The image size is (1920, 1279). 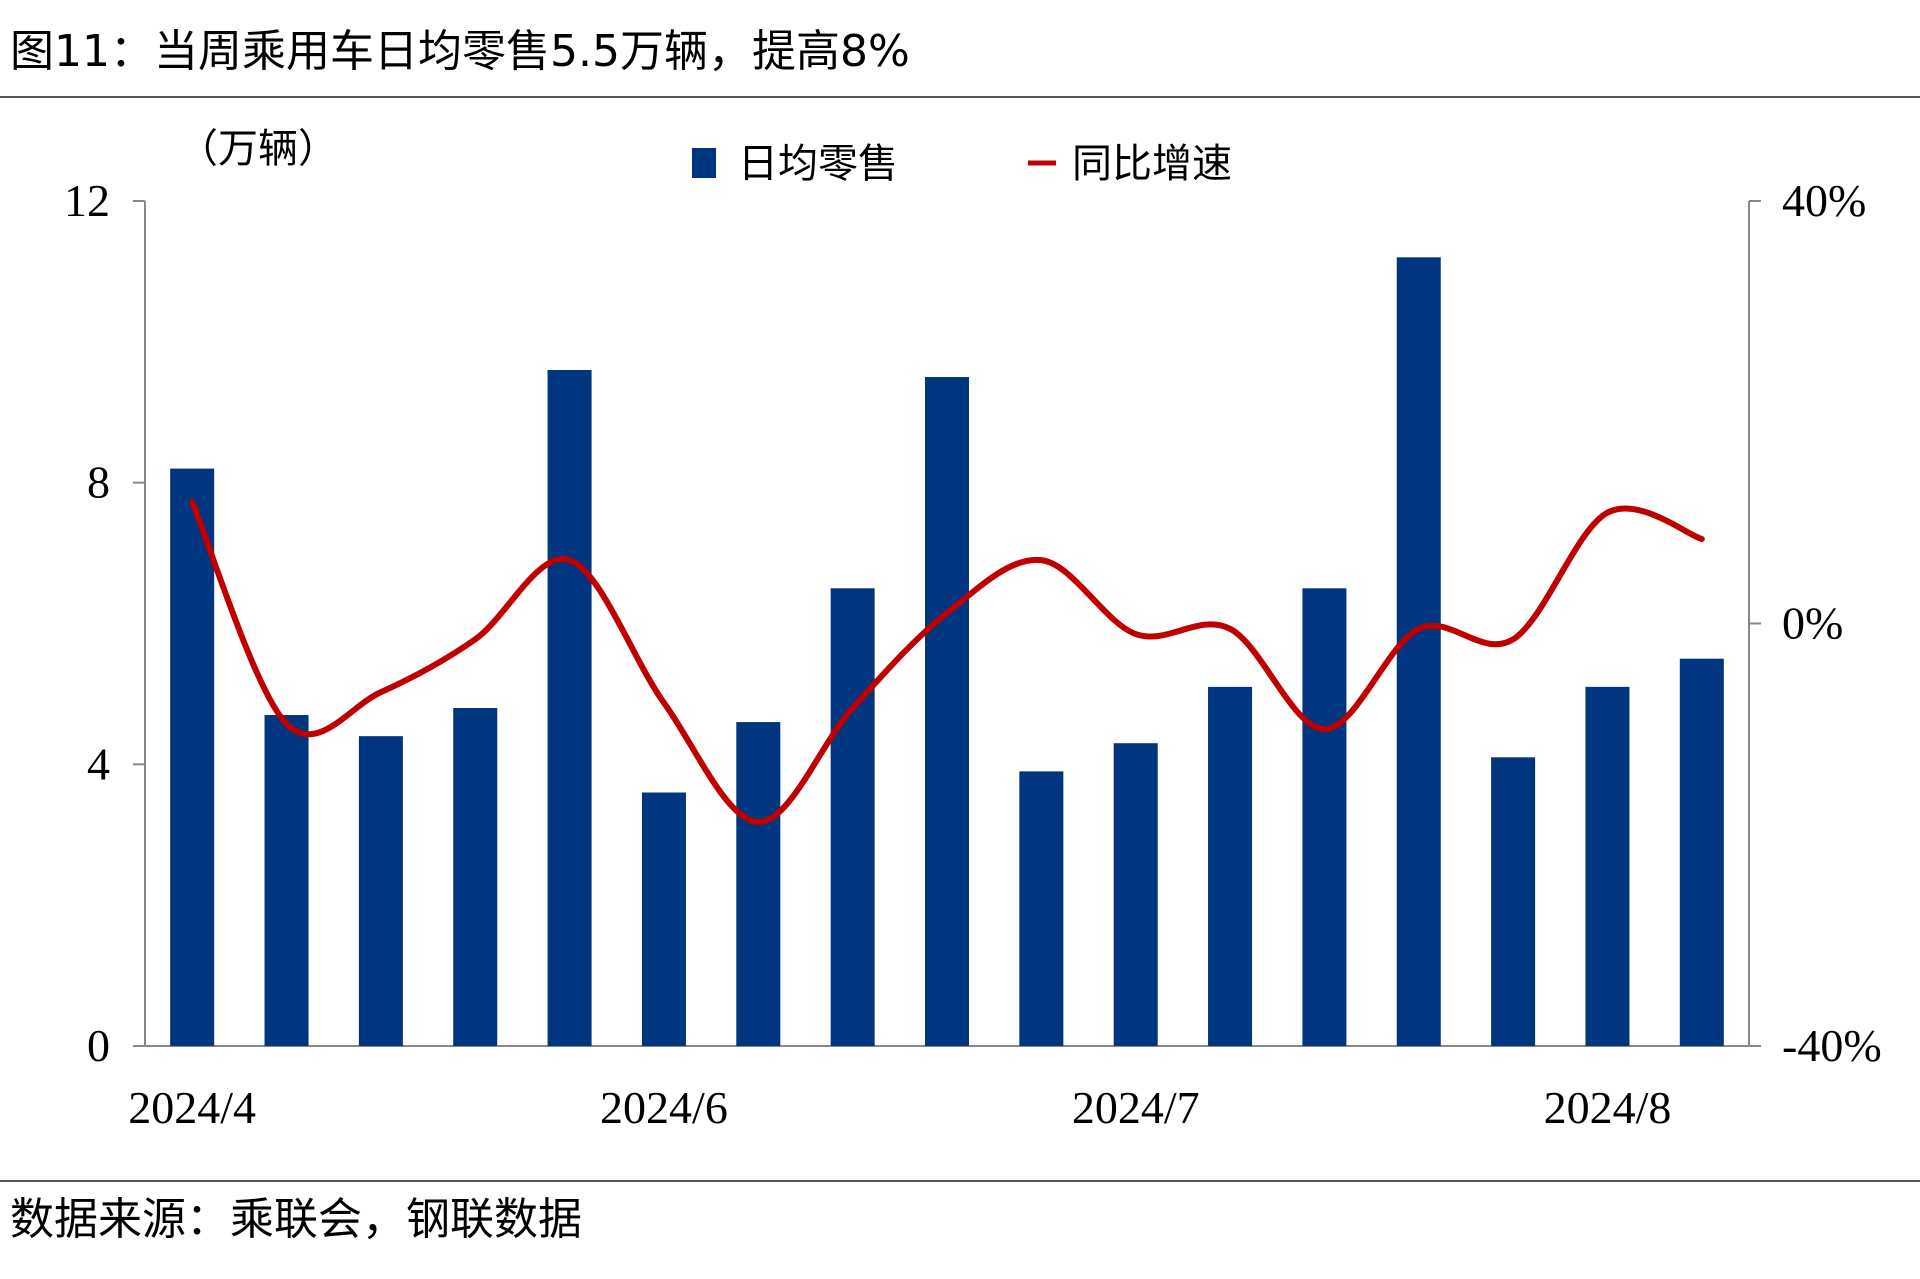 I want to click on right-y-tick-label: 0%, so click(x=1812, y=623).